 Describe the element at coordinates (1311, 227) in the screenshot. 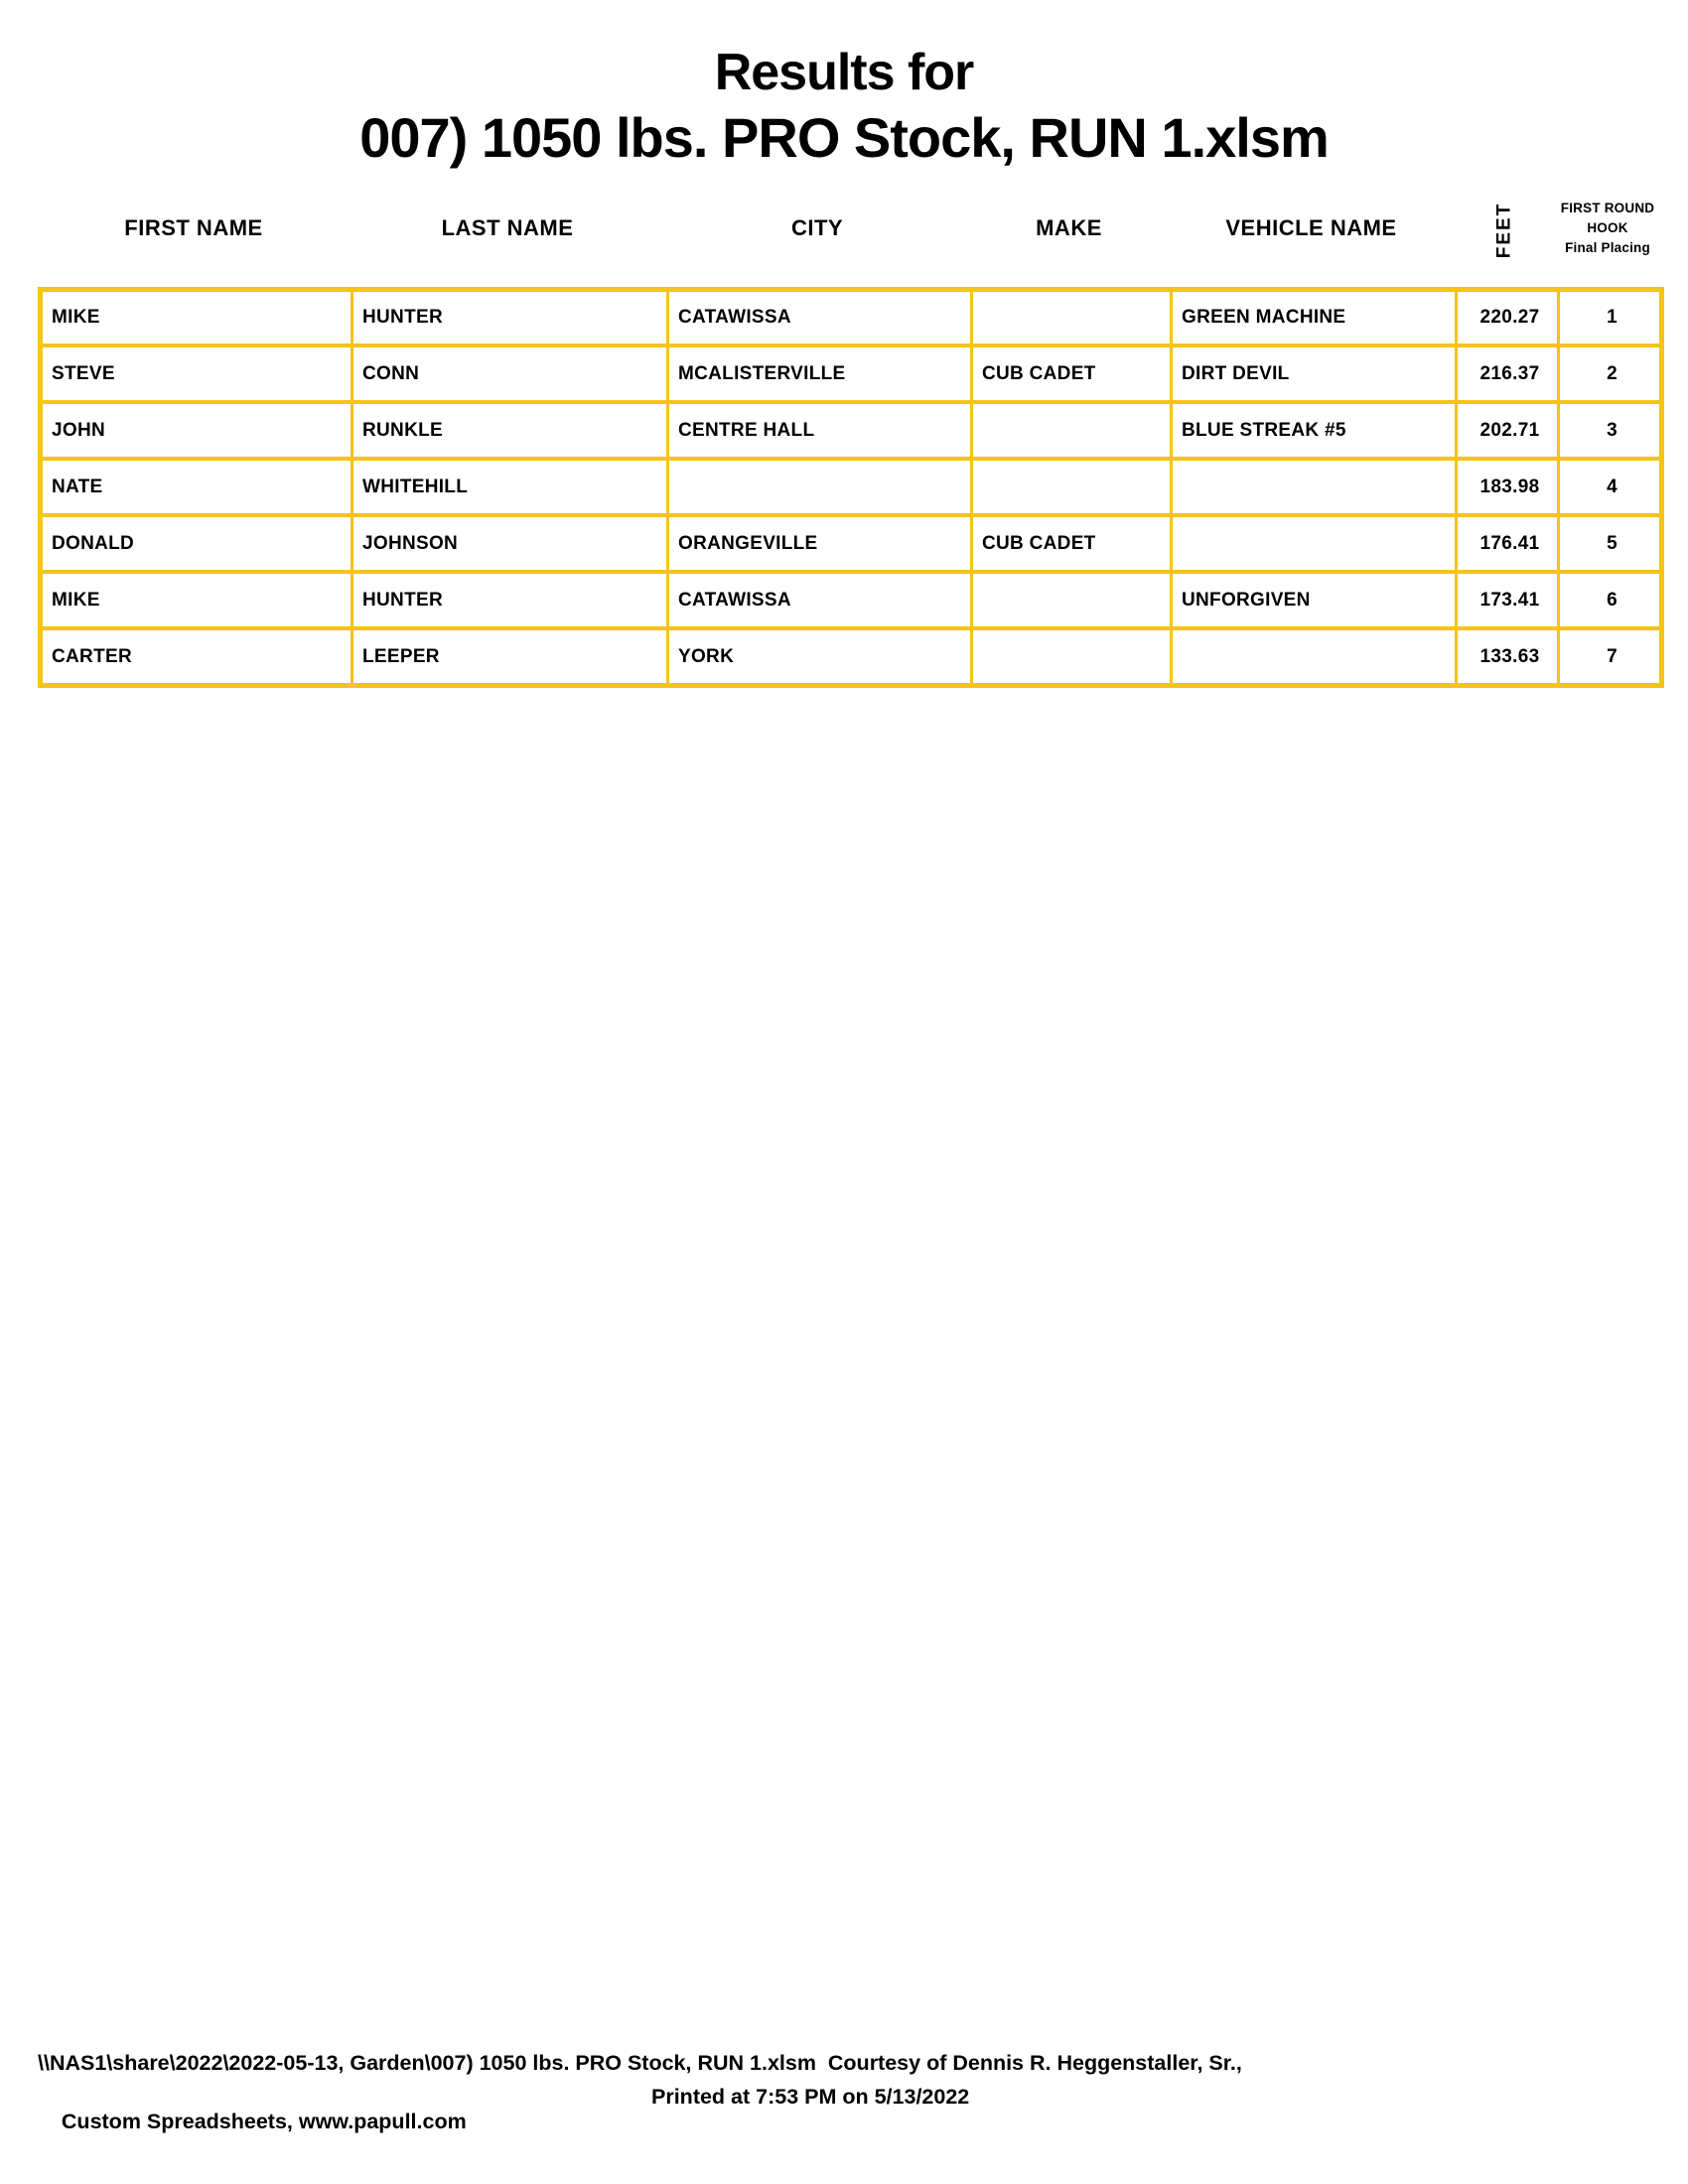

I see `column-header-vehicle-name: VEHICLE NAME` at that location.